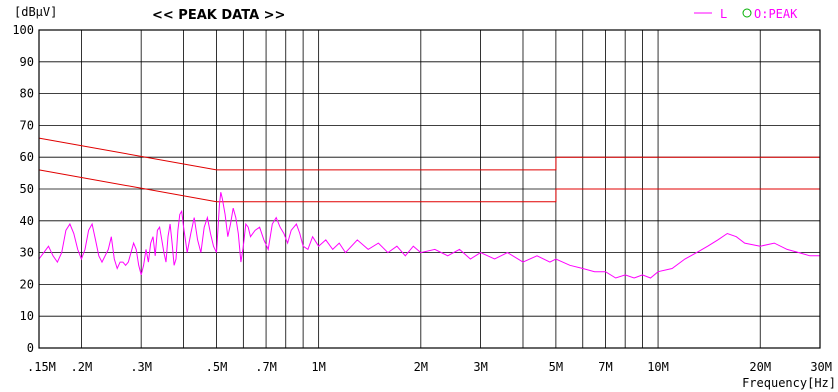 The width and height of the screenshot is (838, 392). Describe the element at coordinates (82, 367) in the screenshot. I see `x-tick-label: .2M` at that location.